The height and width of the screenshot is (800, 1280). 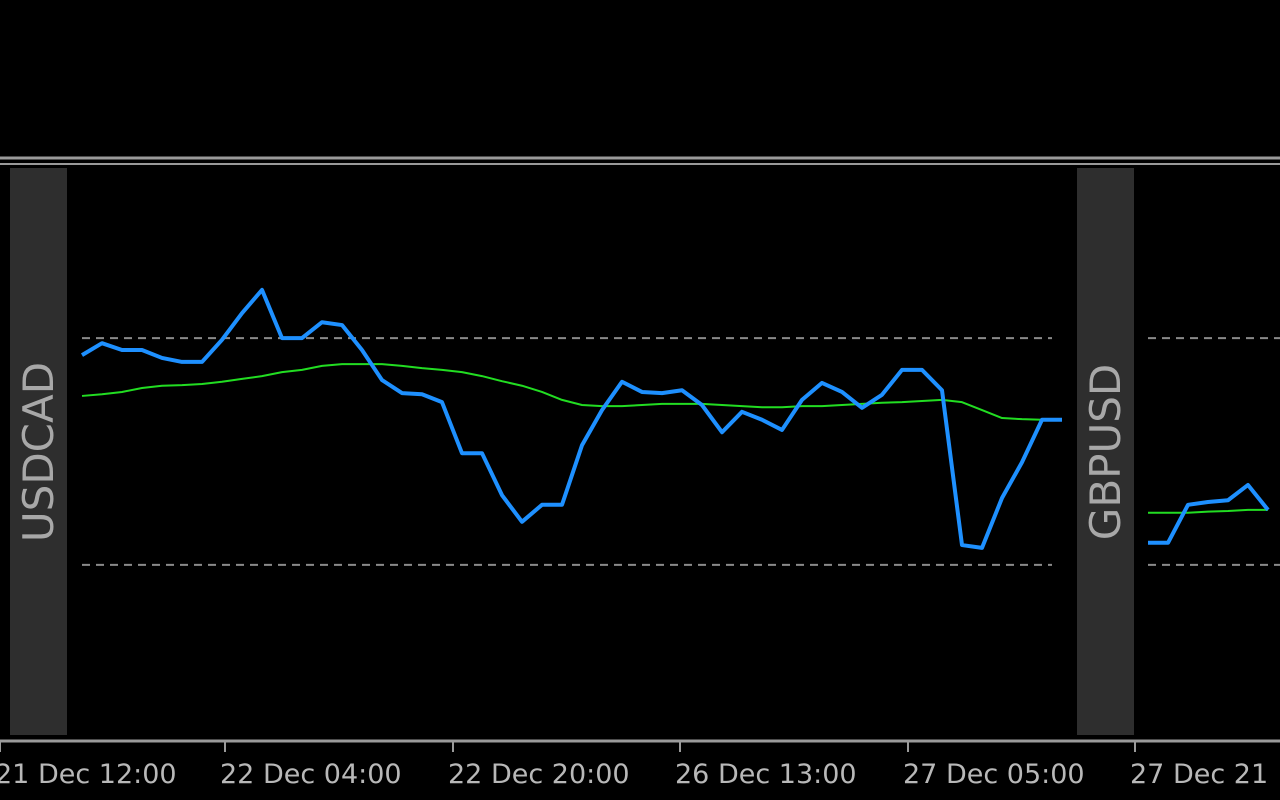 What do you see at coordinates (311, 774) in the screenshot?
I see `x-tick-label: 22 Dec 04:00` at bounding box center [311, 774].